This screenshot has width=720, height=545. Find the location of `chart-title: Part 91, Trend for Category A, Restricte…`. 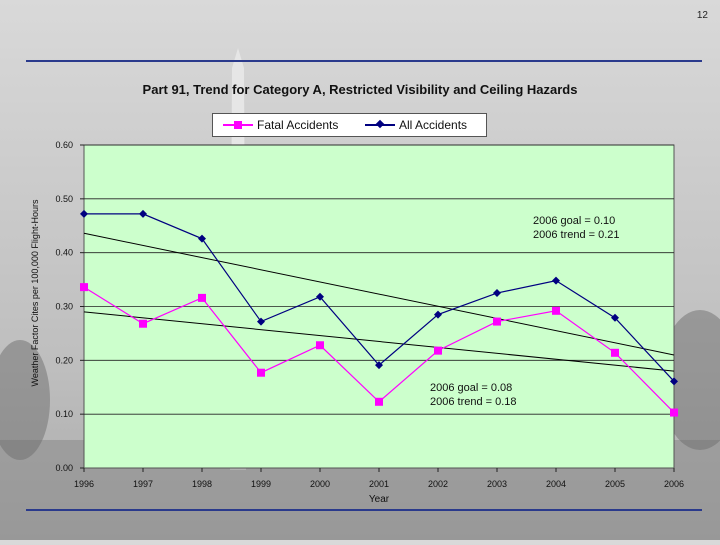

chart-title: Part 91, Trend for Category A, Restricte… is located at coordinates (360, 89).